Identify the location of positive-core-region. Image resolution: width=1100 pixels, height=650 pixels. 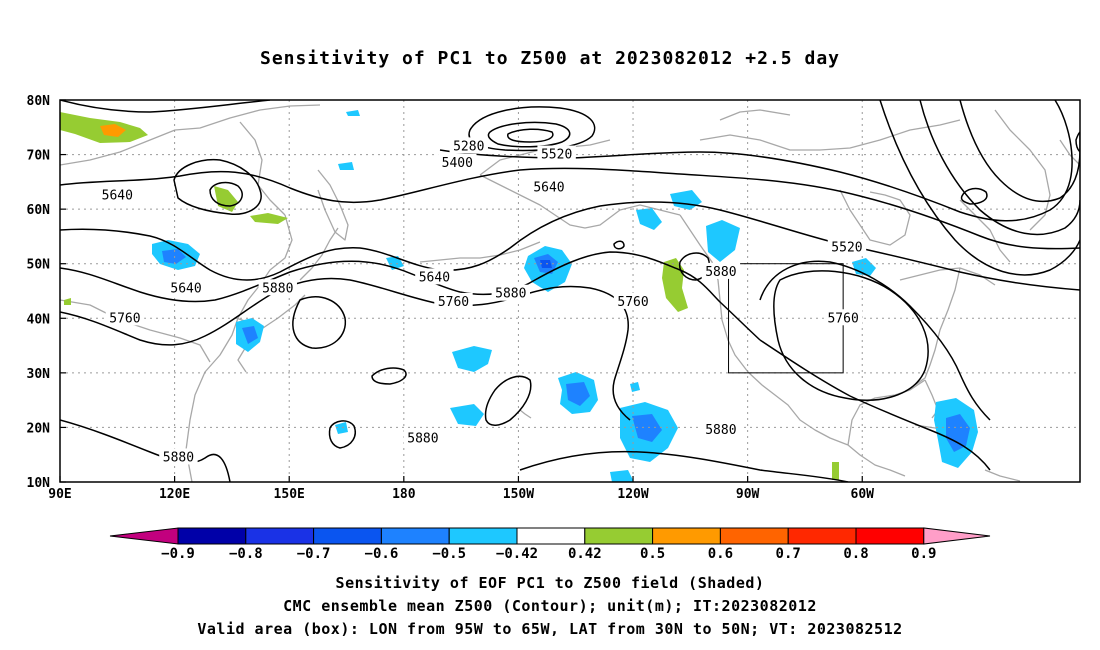
(113, 130).